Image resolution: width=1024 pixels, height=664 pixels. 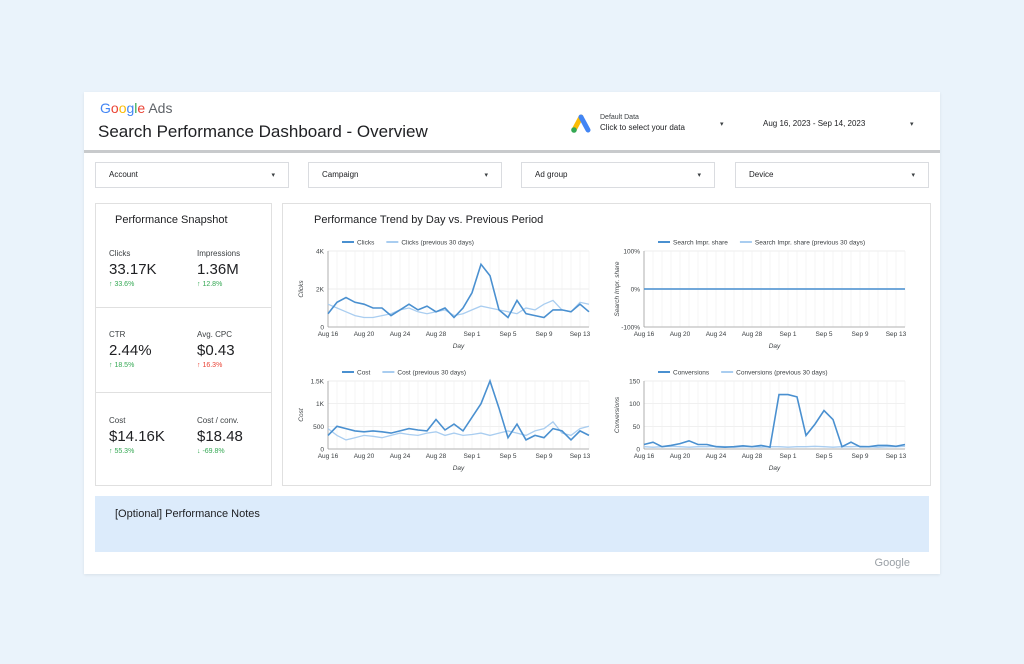 What do you see at coordinates (630, 328) in the screenshot?
I see `y-tick-label: -100%` at bounding box center [630, 328].